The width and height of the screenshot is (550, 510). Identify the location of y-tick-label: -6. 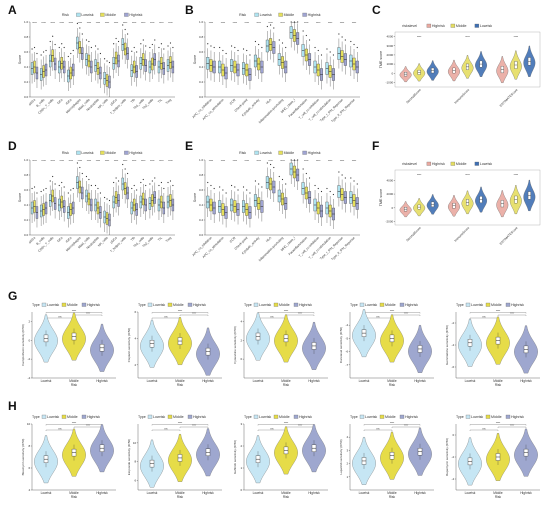
(453, 367).